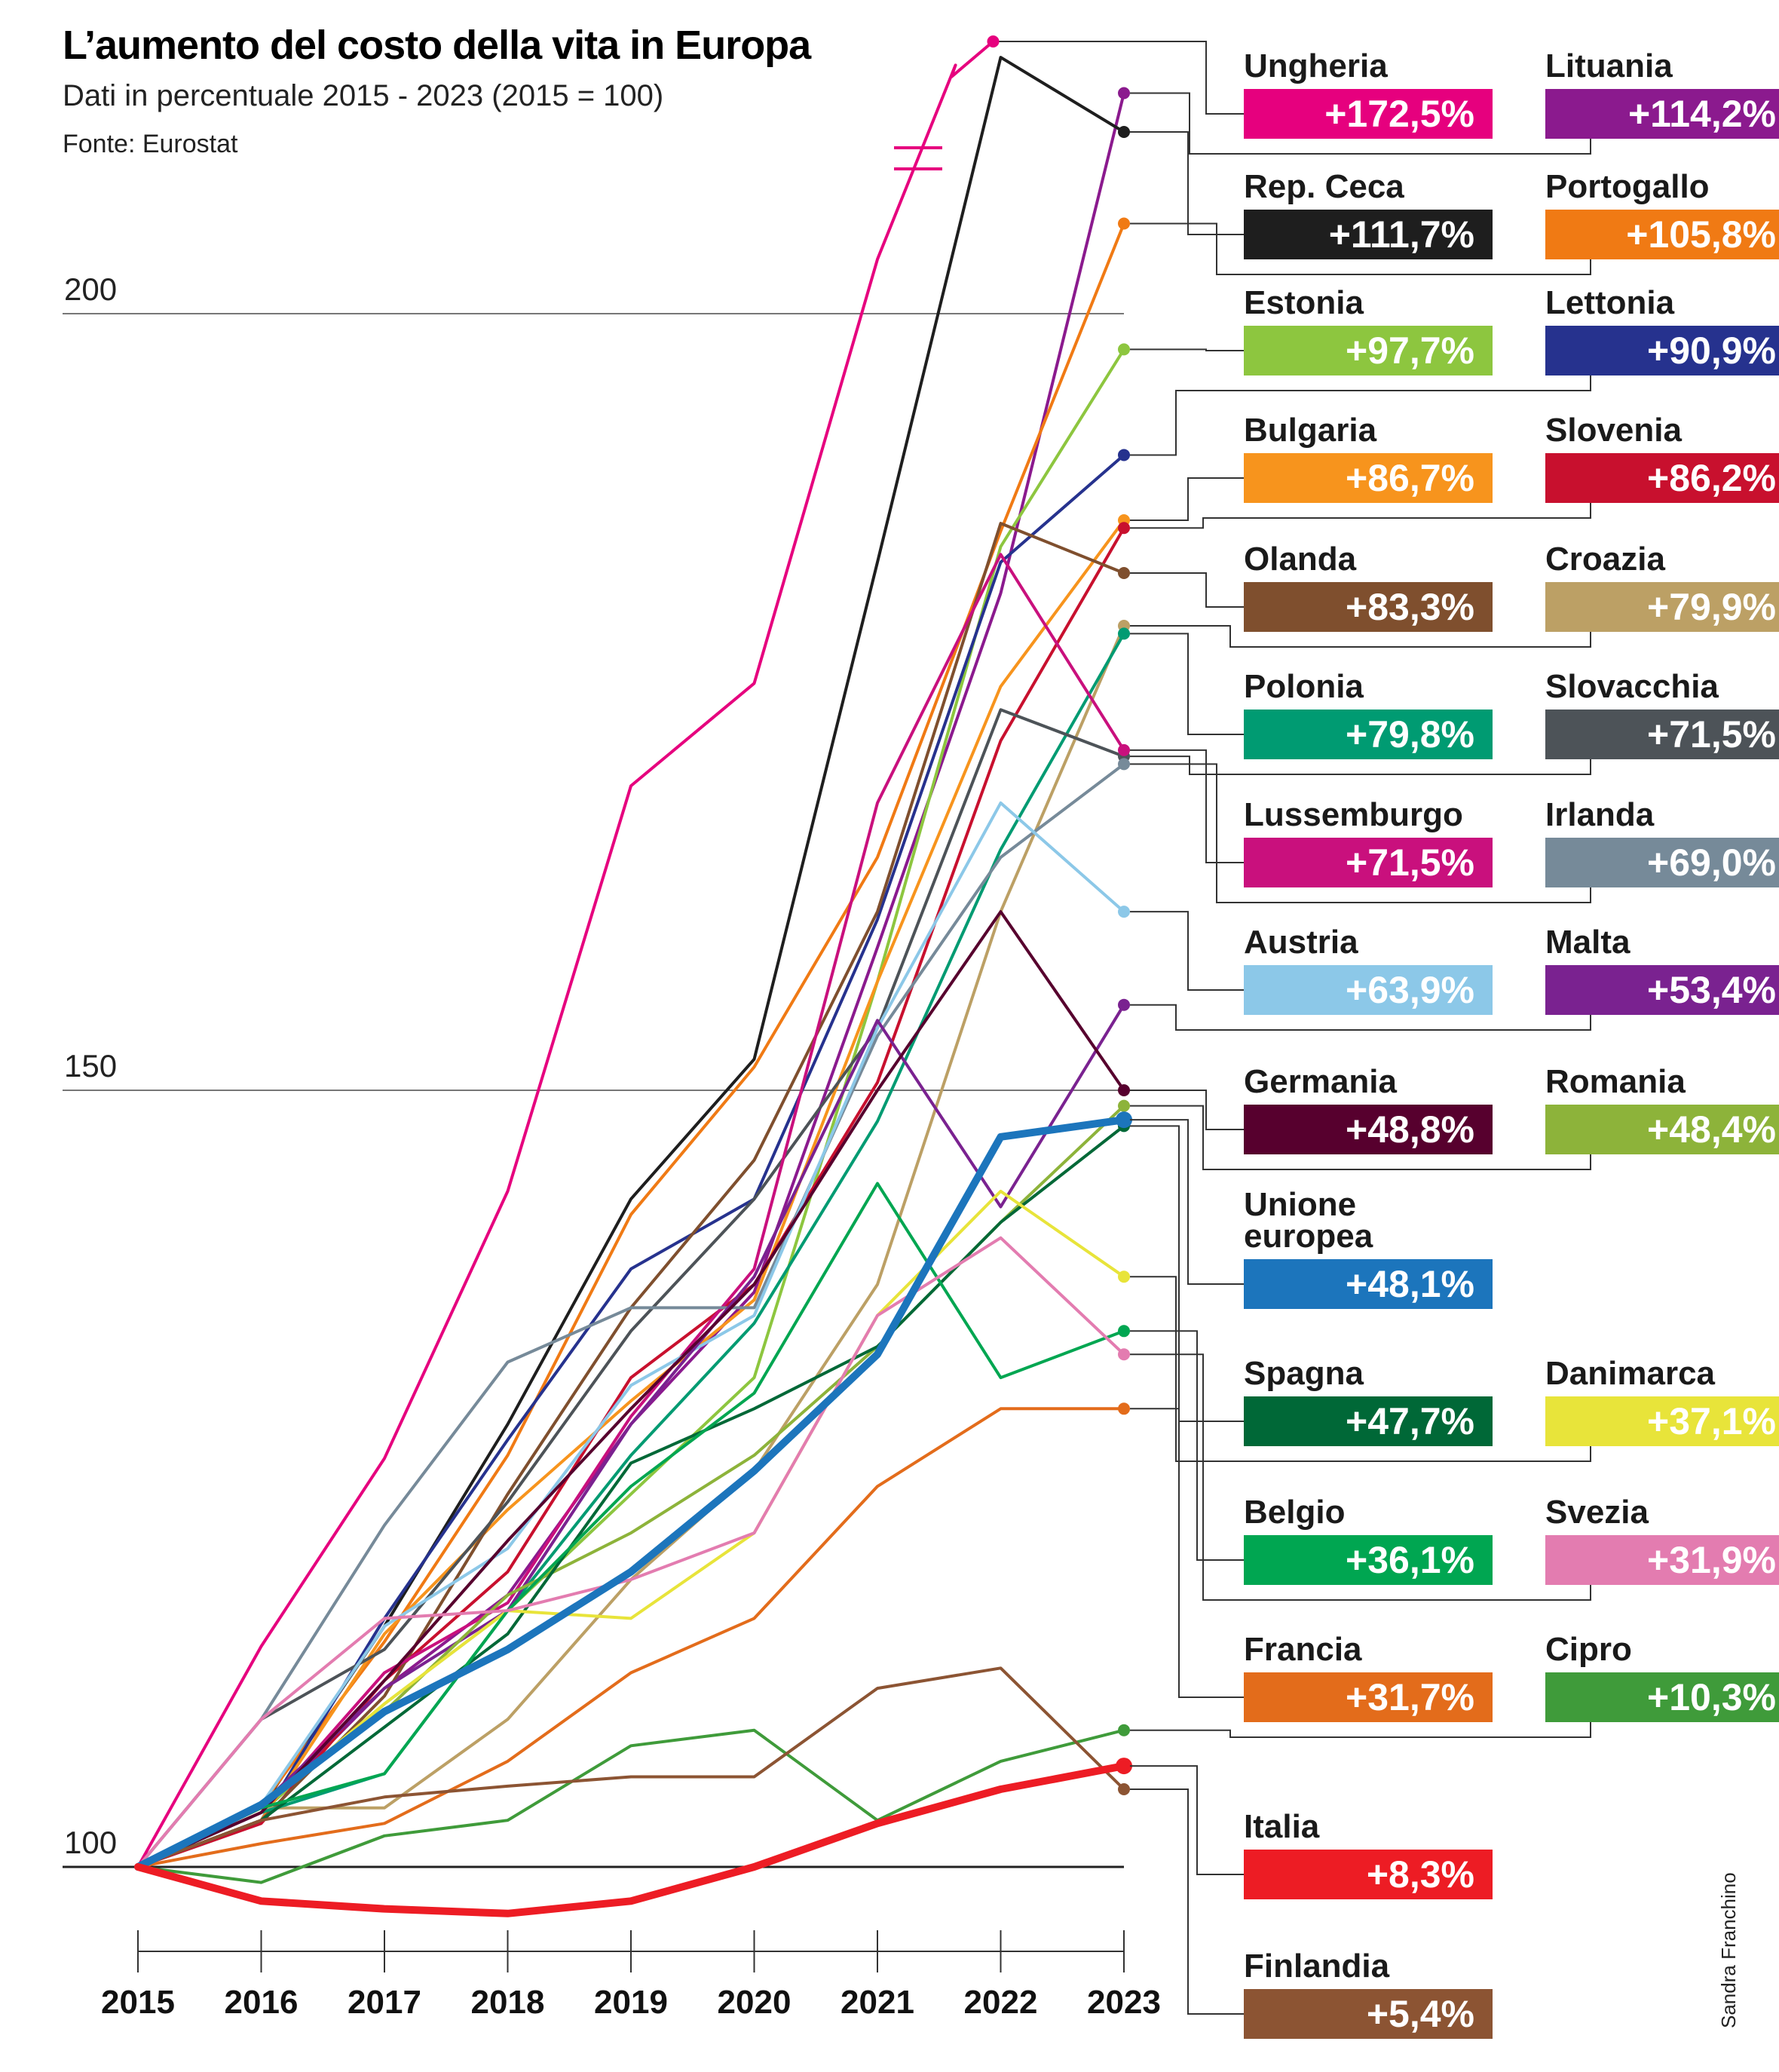  I want to click on legend-name: Francia, so click(1303, 1649).